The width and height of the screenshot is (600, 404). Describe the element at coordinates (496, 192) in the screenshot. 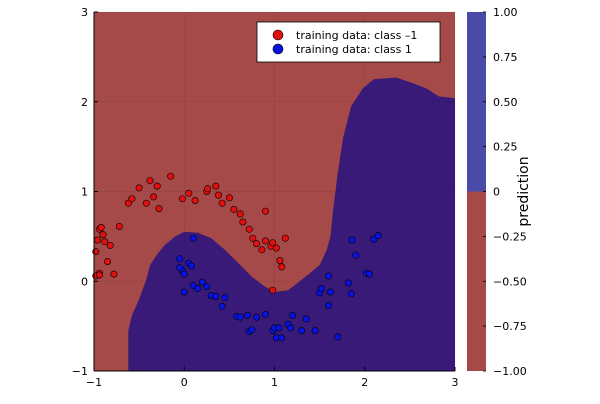

I see `colorbar-tick-label: 0` at that location.